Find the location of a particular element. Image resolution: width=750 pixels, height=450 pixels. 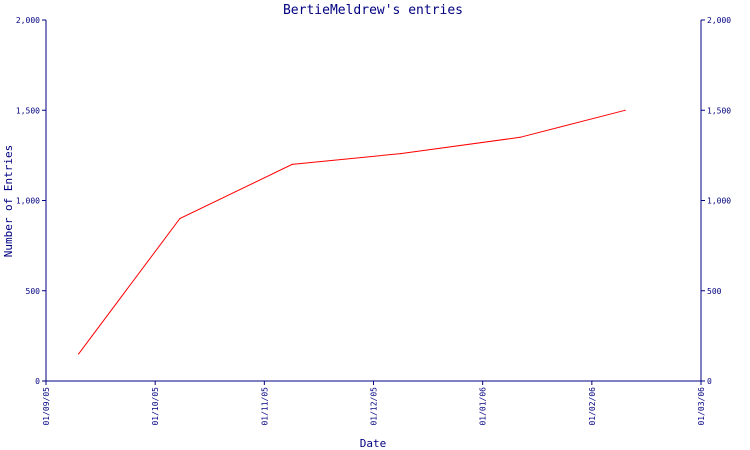

y-tick-label-right: 2,000 is located at coordinates (719, 20).